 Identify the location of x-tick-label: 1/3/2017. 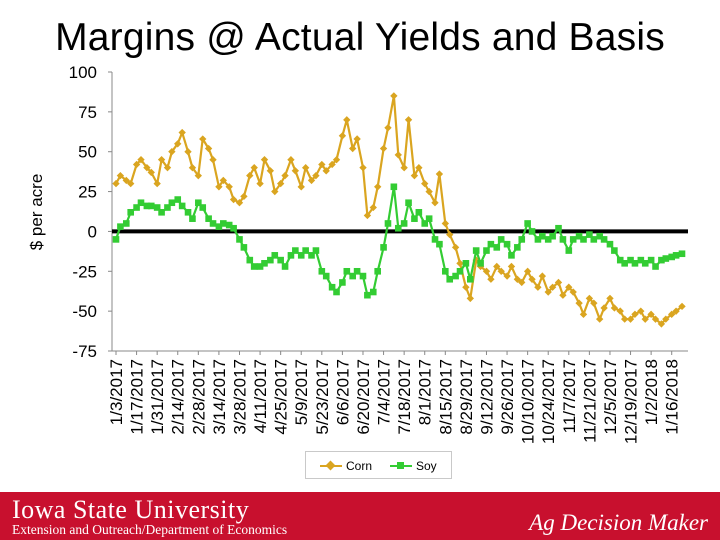
(116, 392).